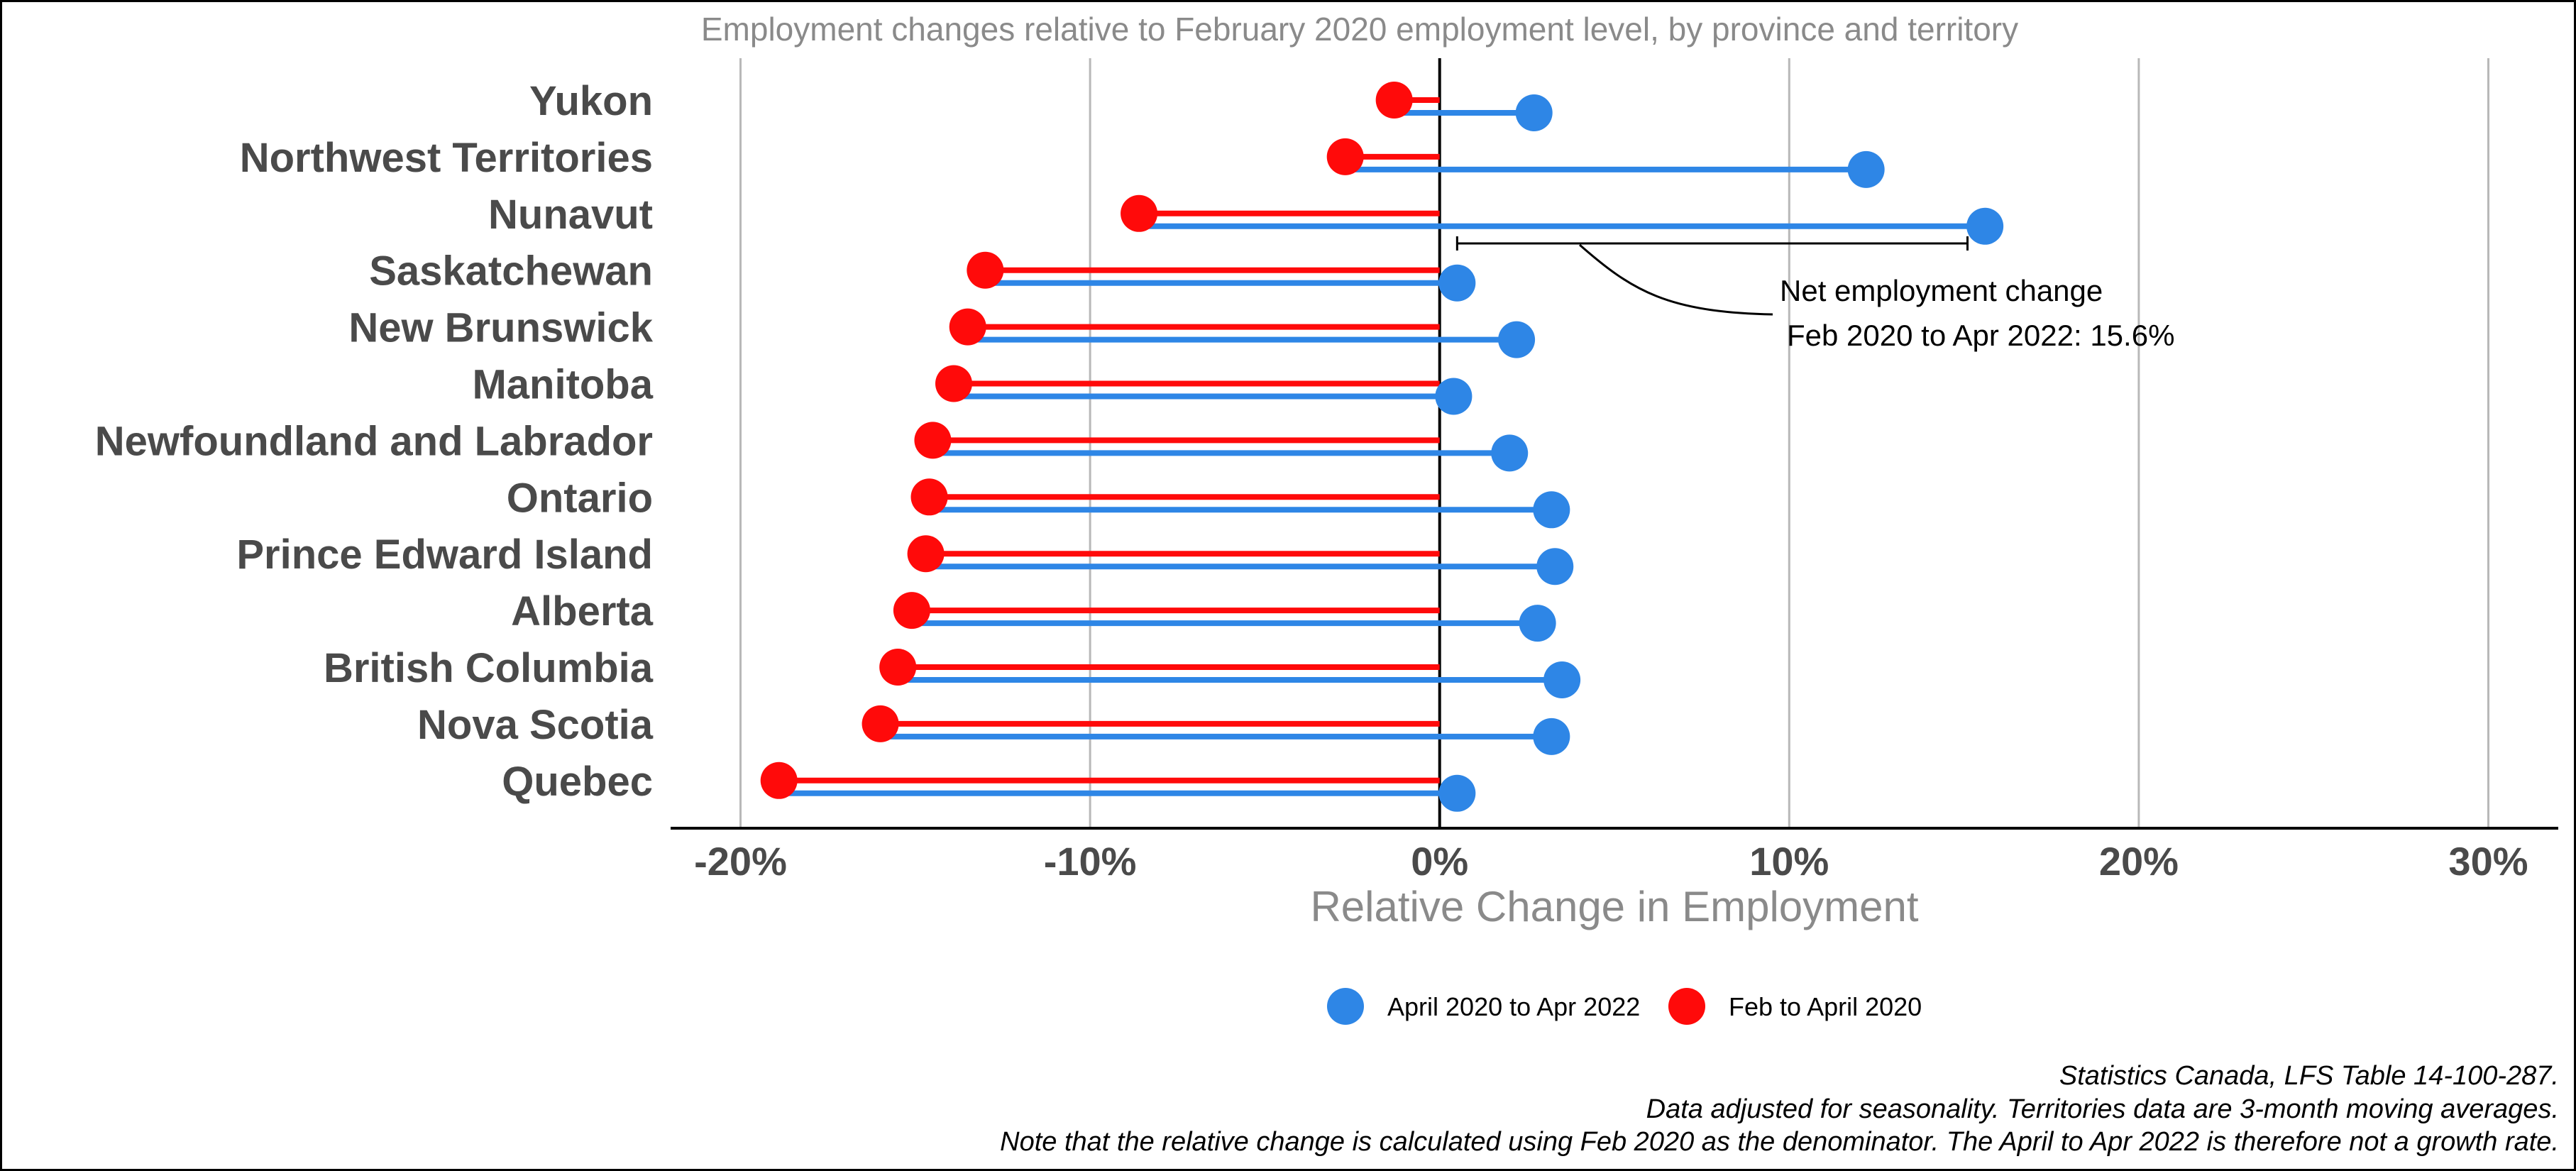  Describe the element at coordinates (511, 272) in the screenshot. I see `category-label: Saskatchewan` at that location.